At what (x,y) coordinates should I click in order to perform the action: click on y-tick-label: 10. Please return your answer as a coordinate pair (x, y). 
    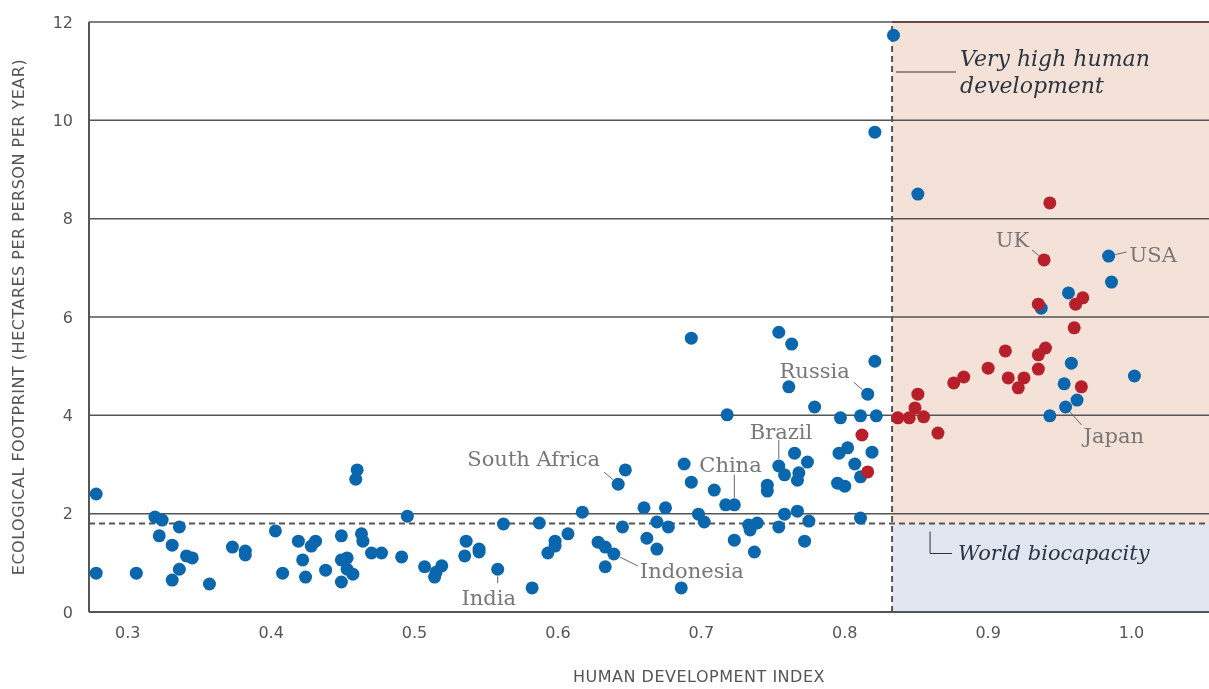
    Looking at the image, I should click on (62, 120).